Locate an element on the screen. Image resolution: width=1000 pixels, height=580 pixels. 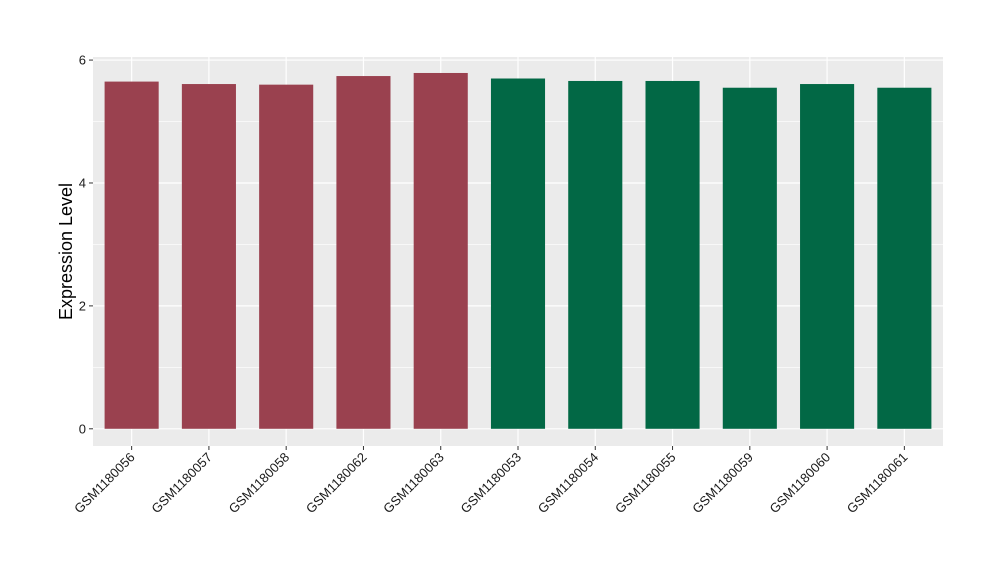
x-tick-label: GSM1180057 is located at coordinates (181, 483).